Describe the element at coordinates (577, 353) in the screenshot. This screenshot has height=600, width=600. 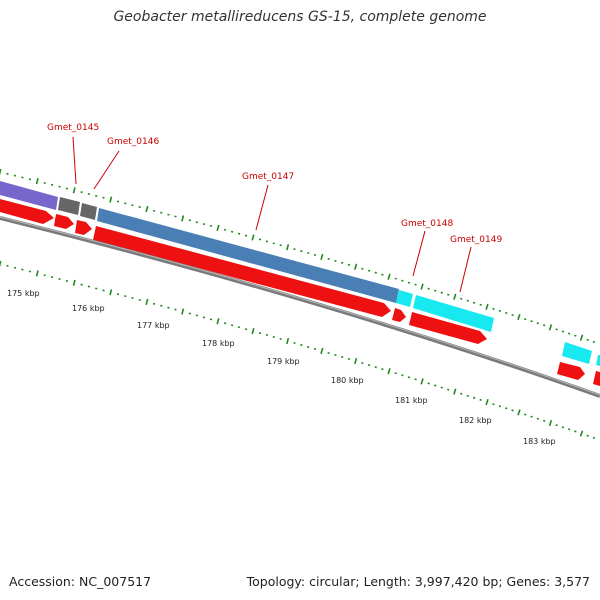
I see `gene-bar-cyan-right` at that location.